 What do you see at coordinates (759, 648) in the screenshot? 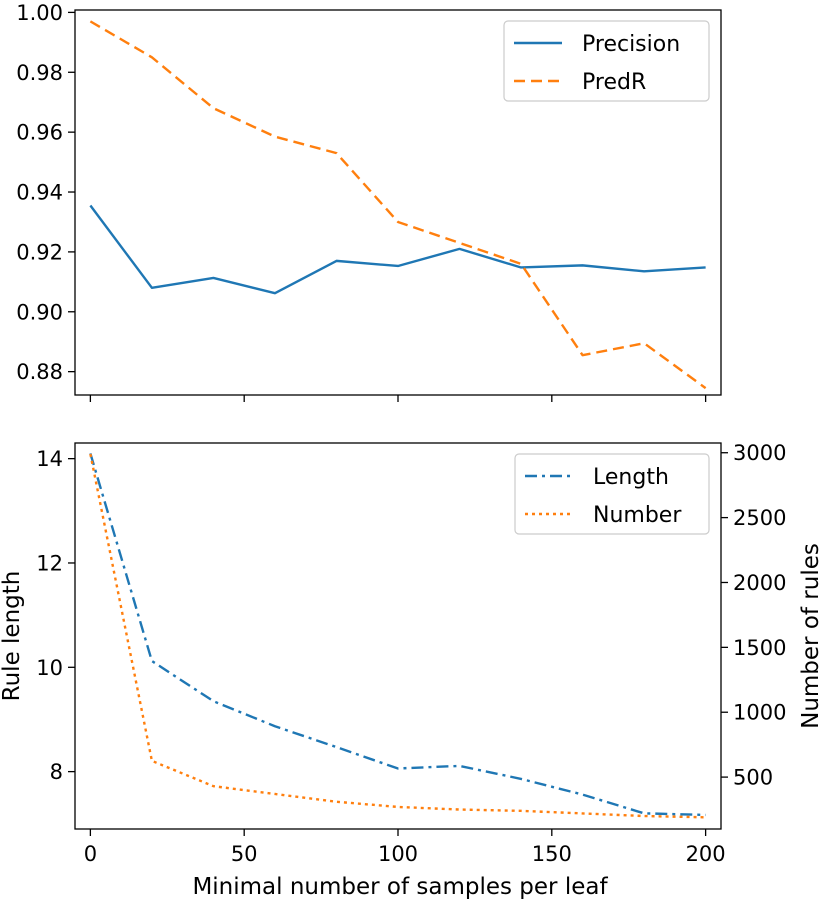
I see `y-tick-label-right: 1500` at bounding box center [759, 648].